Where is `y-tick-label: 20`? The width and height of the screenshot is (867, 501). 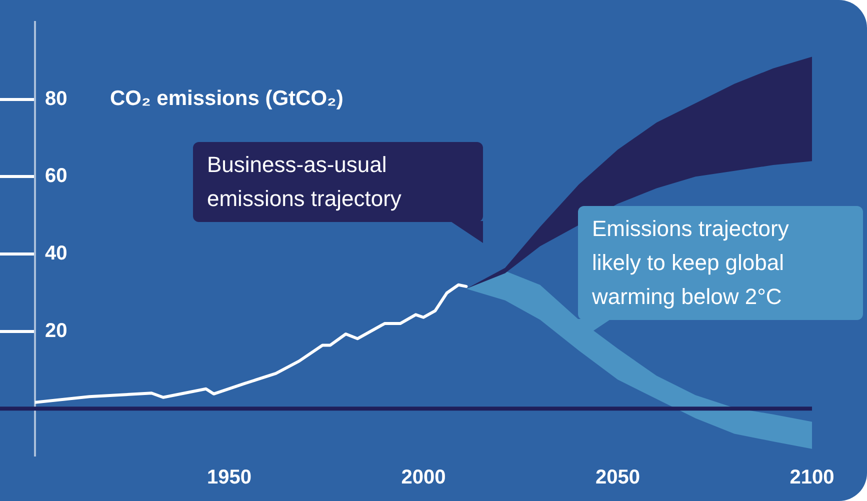
y-tick-label: 20 is located at coordinates (56, 331).